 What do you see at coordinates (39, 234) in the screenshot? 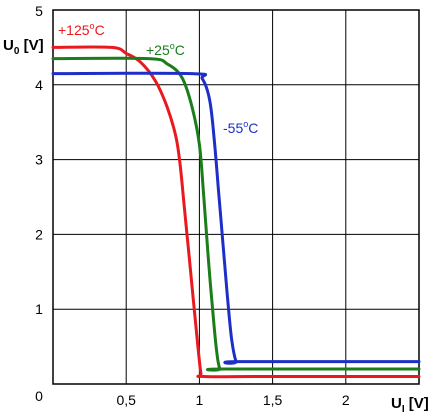
I see `y-tick-label: 2` at bounding box center [39, 234].